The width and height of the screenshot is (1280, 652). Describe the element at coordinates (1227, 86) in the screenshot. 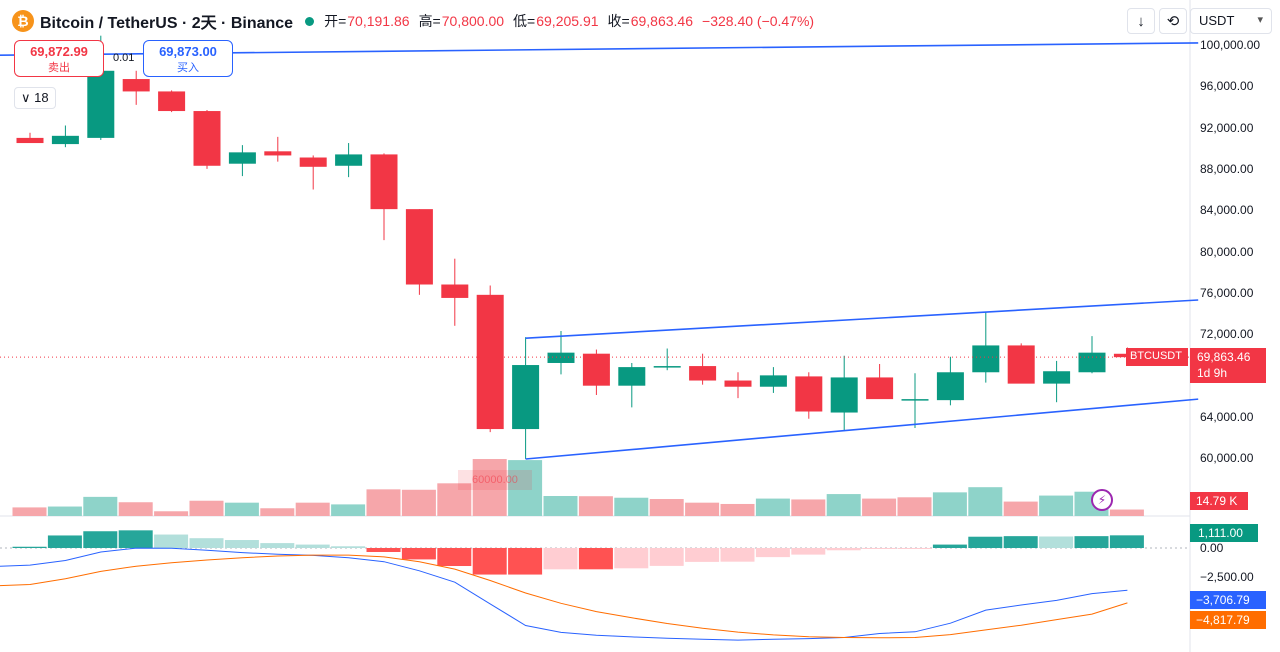

I see `price-tick-label: 96,000.00` at that location.